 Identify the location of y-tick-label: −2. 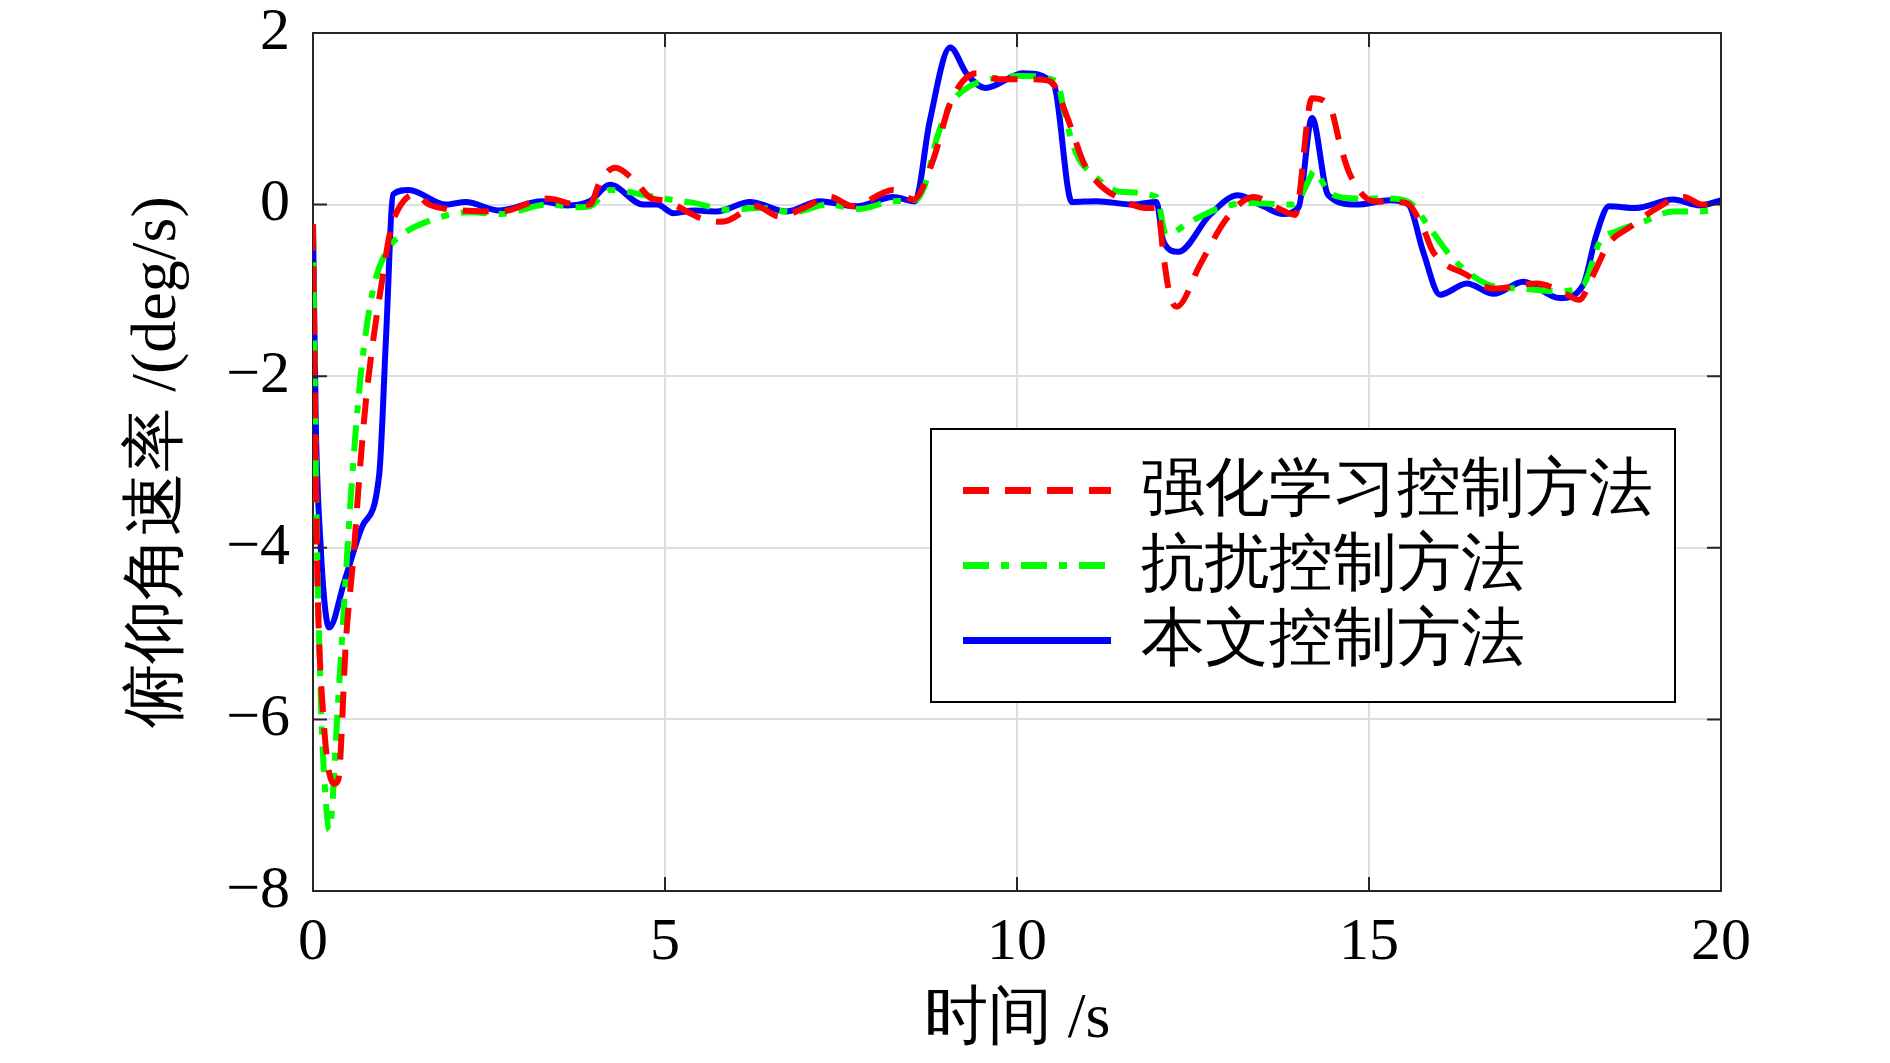
(258, 371).